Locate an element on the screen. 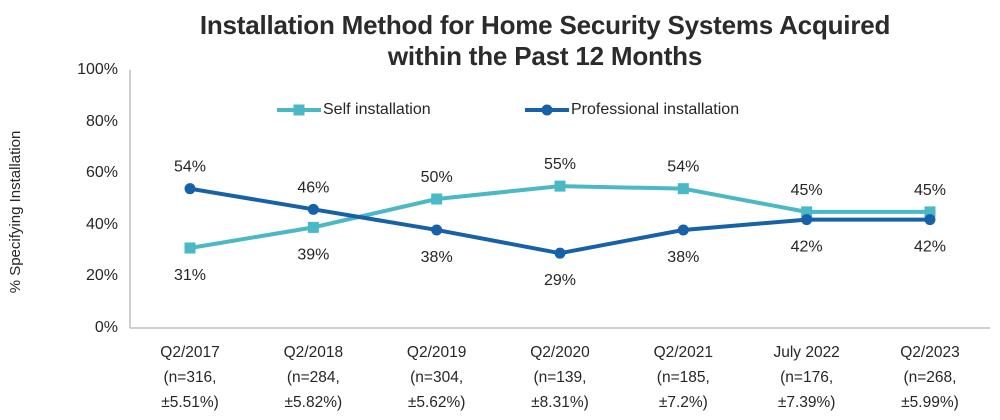 The height and width of the screenshot is (420, 1000). x-tick-label-line: Q2/2023 is located at coordinates (930, 352).